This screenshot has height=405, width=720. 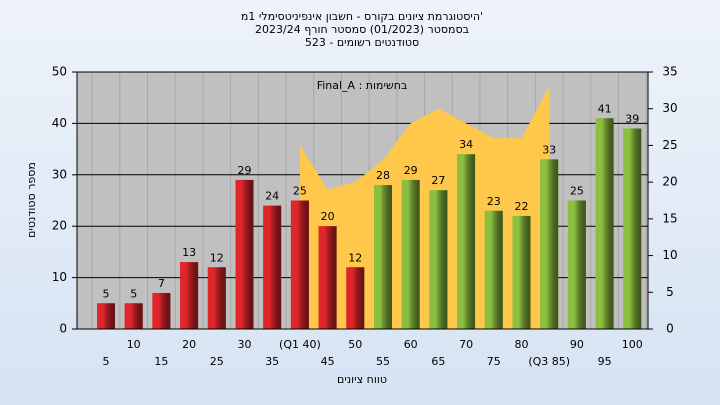 I want to click on data-label: 34, so click(x=466, y=144).